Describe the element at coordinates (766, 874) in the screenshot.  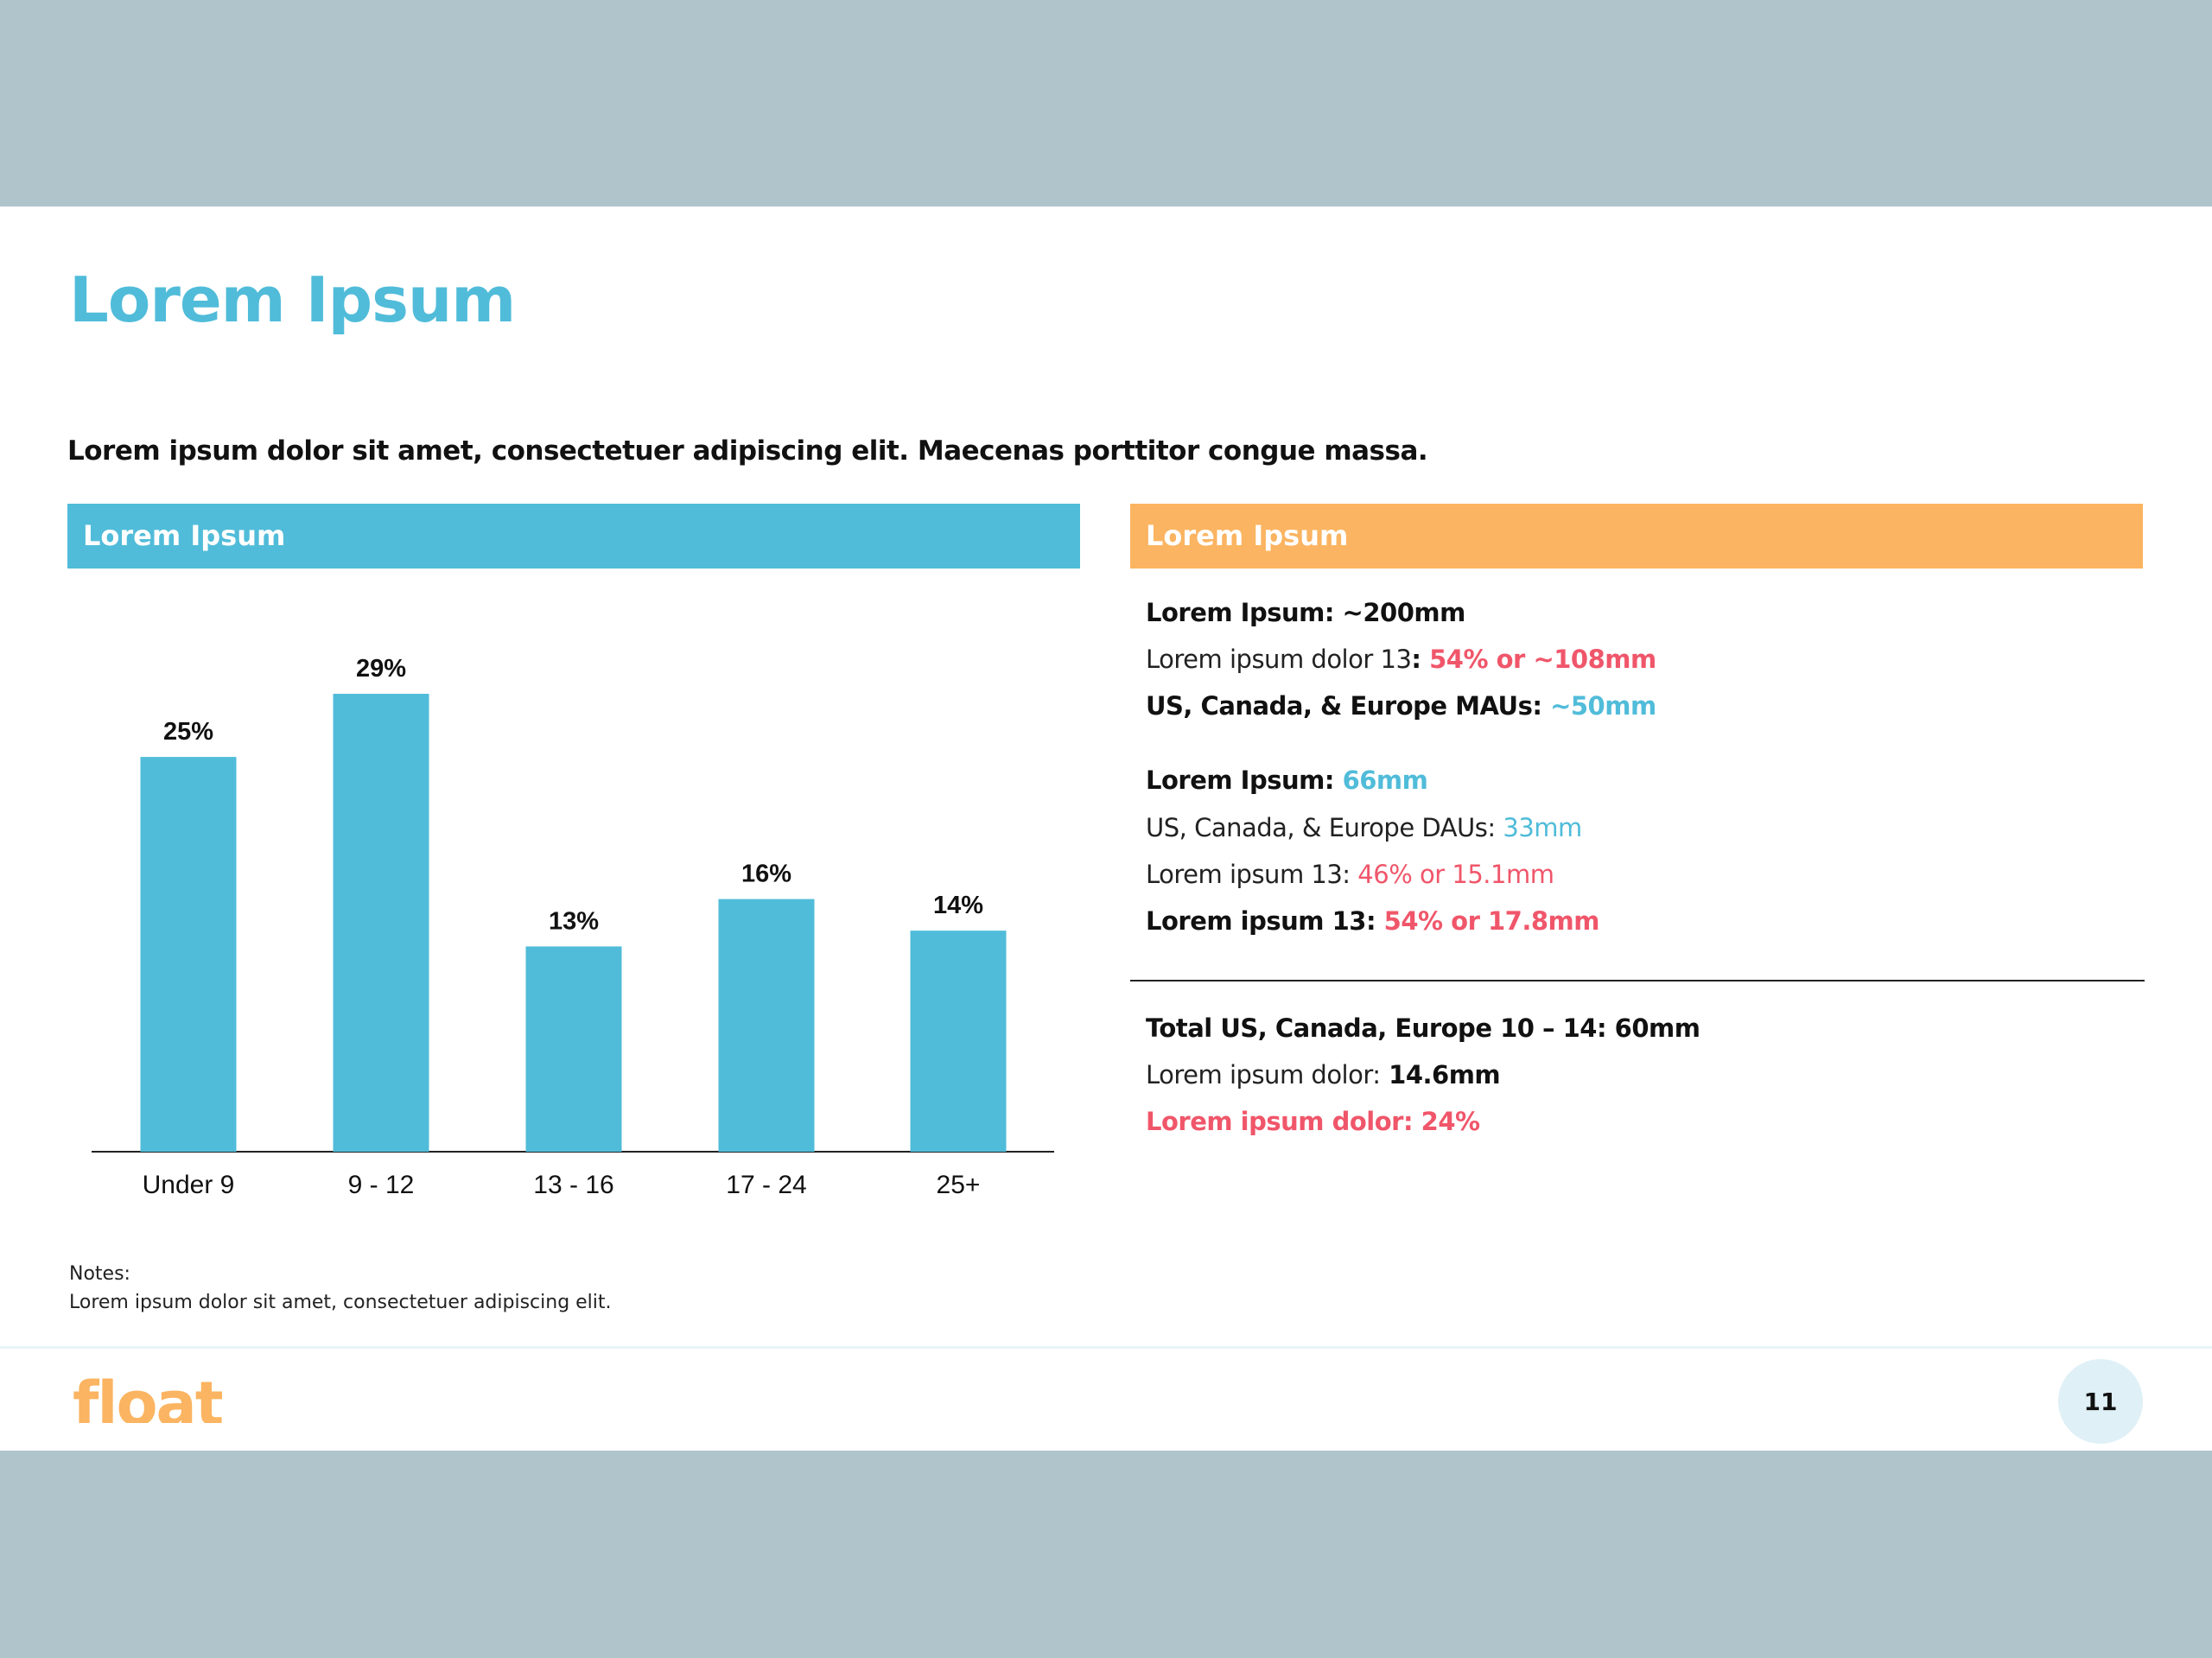
I see `data-label-4: 16%` at that location.